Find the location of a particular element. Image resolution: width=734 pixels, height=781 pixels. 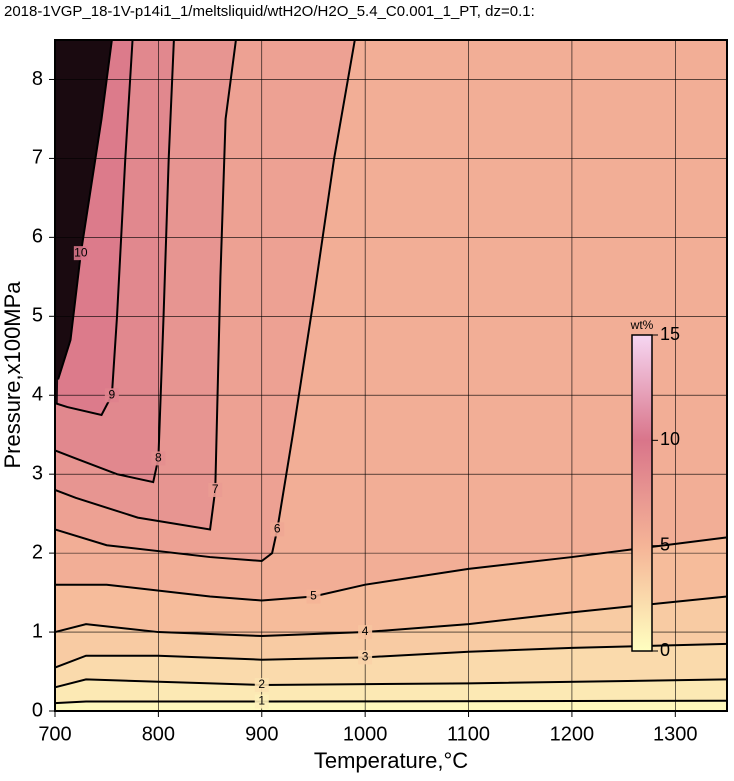

y-tick-label: 4 is located at coordinates (37, 395).